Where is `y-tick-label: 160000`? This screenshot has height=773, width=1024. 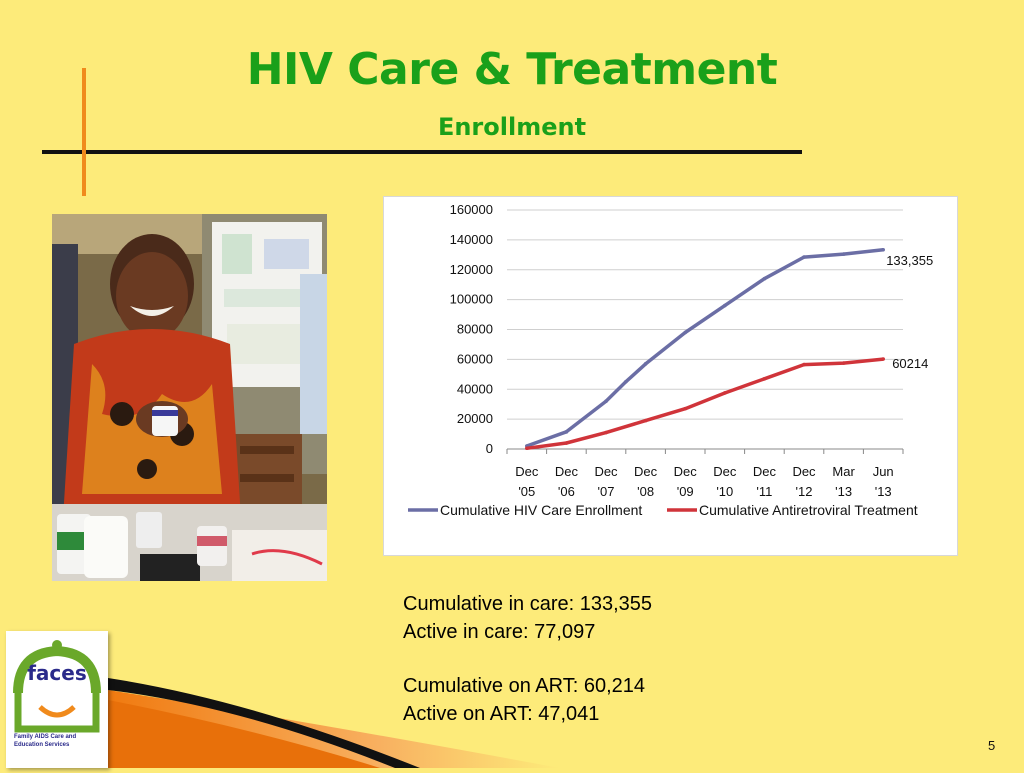 y-tick-label: 160000 is located at coordinates (471, 209).